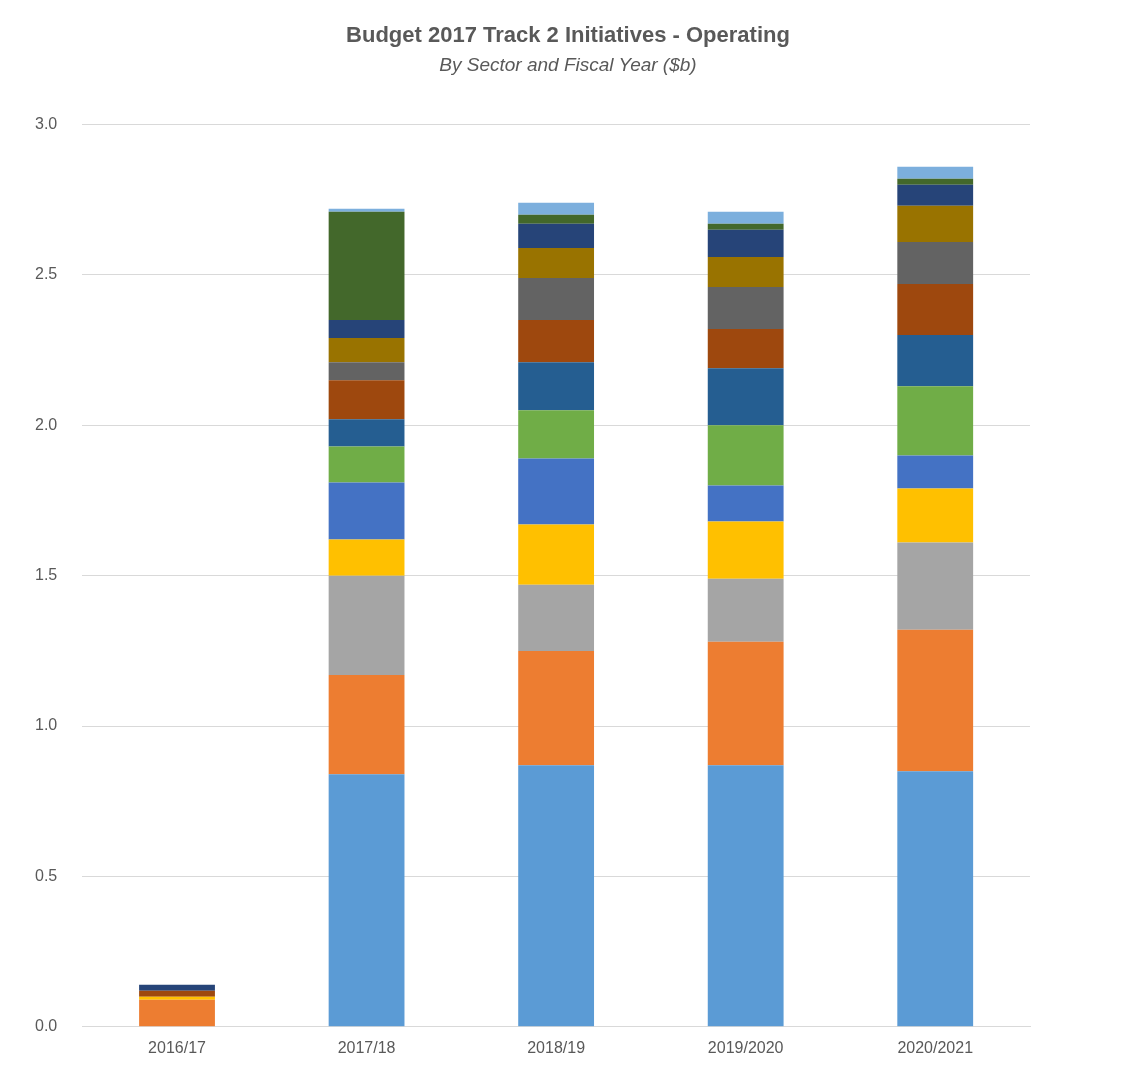 Image resolution: width=1136 pixels, height=1083 pixels. I want to click on y-tick-label: 2.0, so click(46, 424).